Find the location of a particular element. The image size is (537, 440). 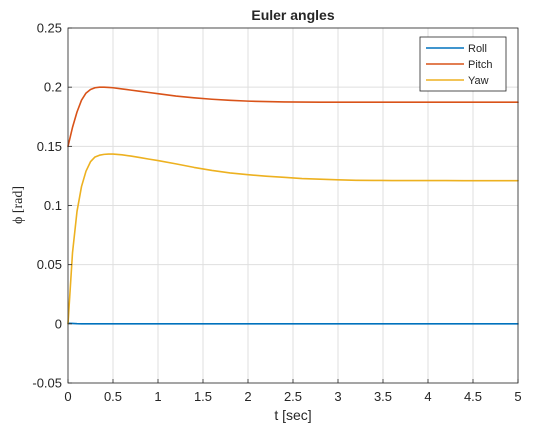

legend-label-roll: Roll is located at coordinates (477, 49).